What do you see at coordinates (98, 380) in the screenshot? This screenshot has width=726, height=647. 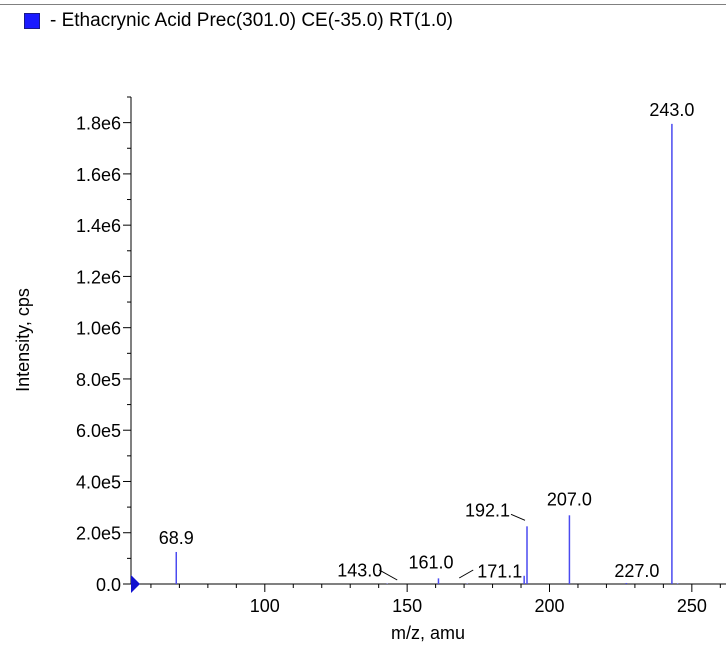 I see `y-tick-label: 8.0e5` at bounding box center [98, 380].